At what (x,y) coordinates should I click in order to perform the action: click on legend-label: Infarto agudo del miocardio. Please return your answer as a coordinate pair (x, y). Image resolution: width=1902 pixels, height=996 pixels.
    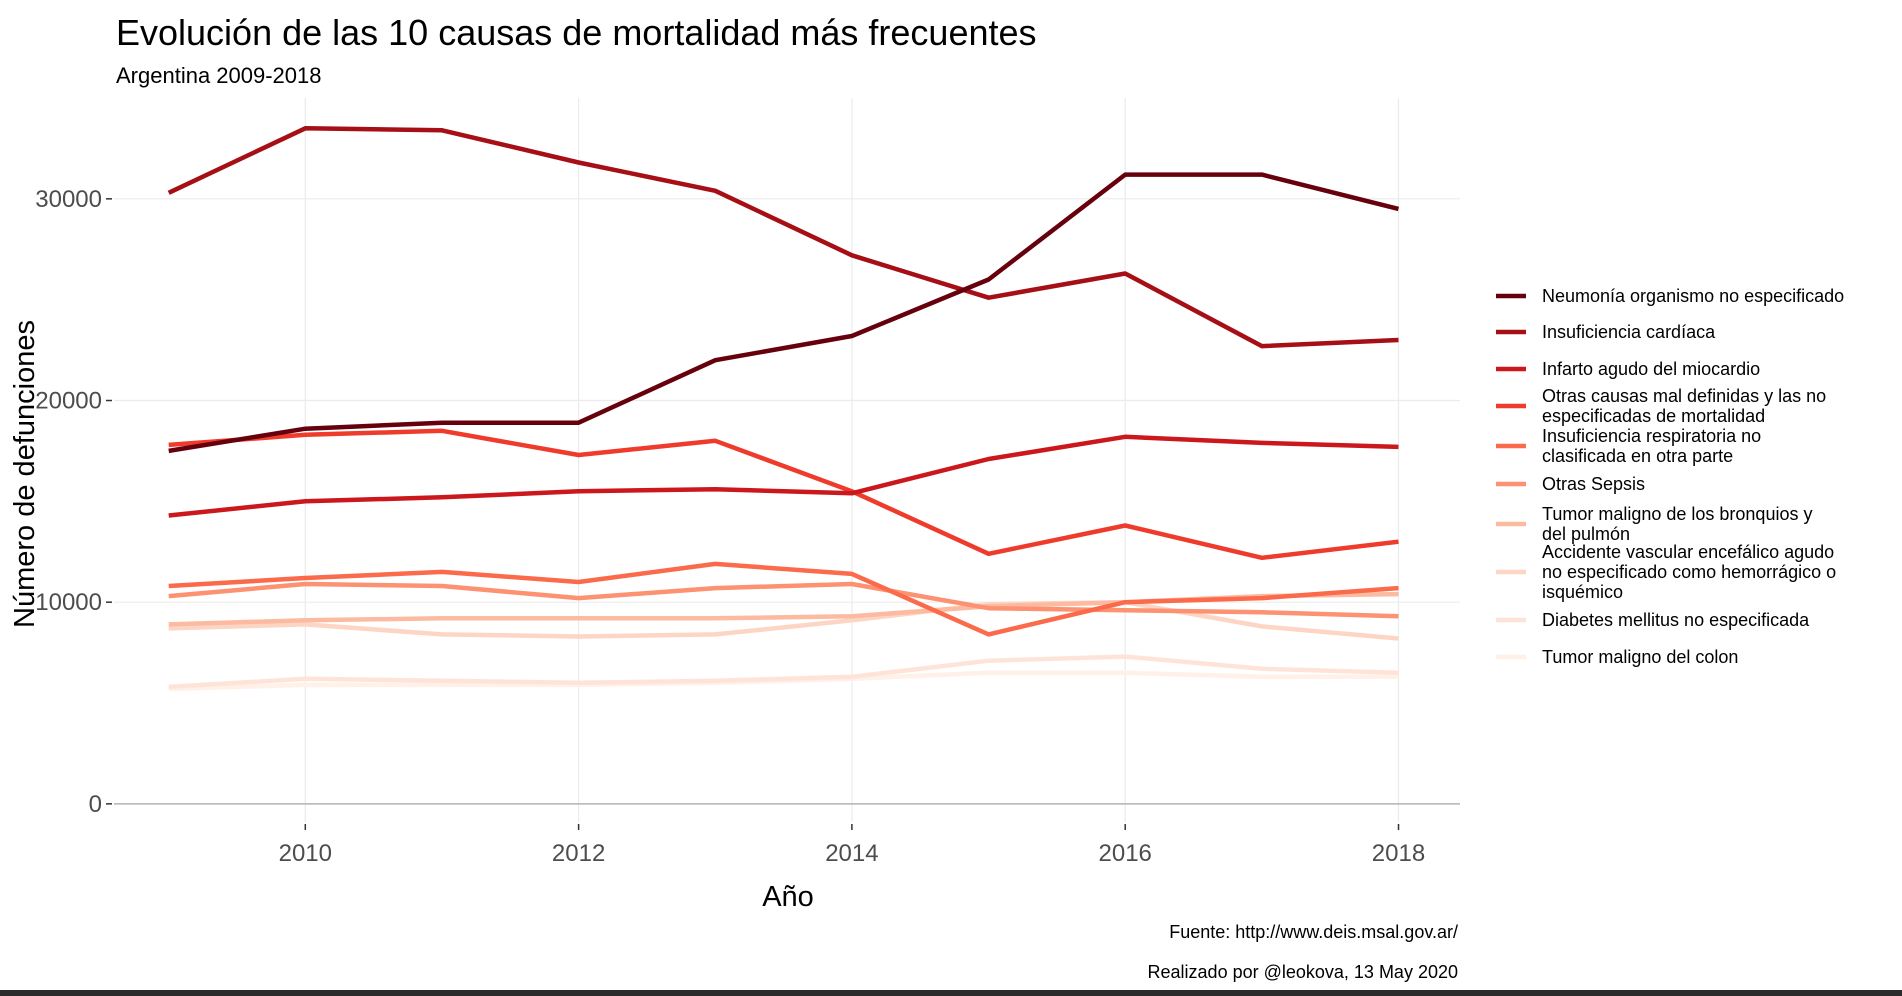
    Looking at the image, I should click on (1651, 369).